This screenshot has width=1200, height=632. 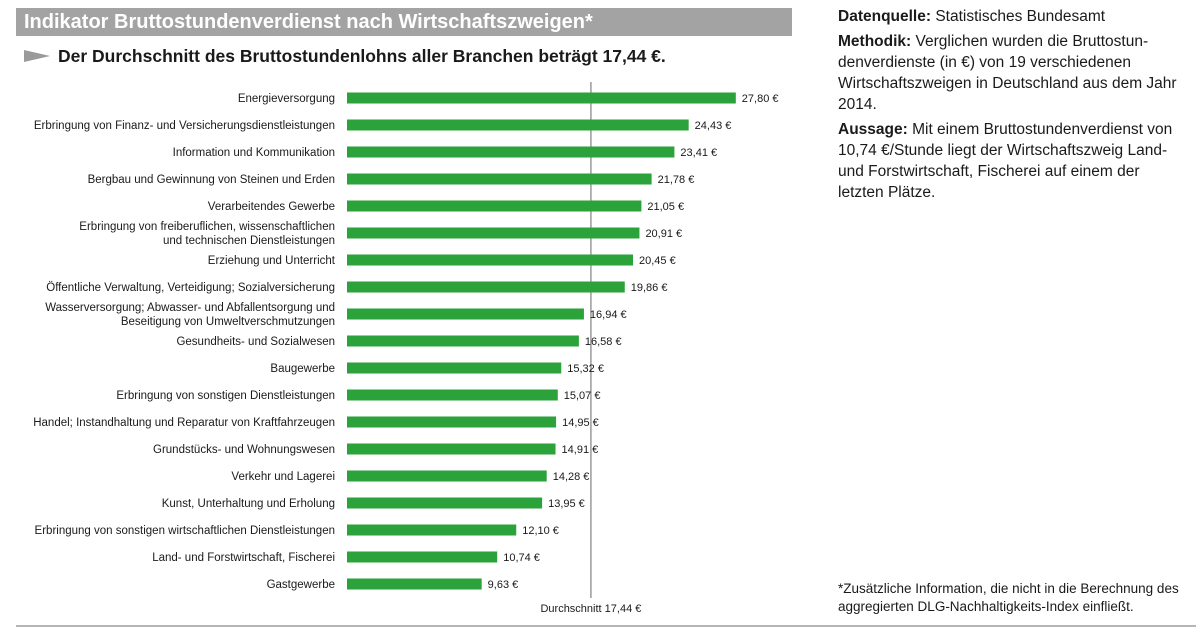 I want to click on statement-label: Aussage:, so click(x=873, y=129).